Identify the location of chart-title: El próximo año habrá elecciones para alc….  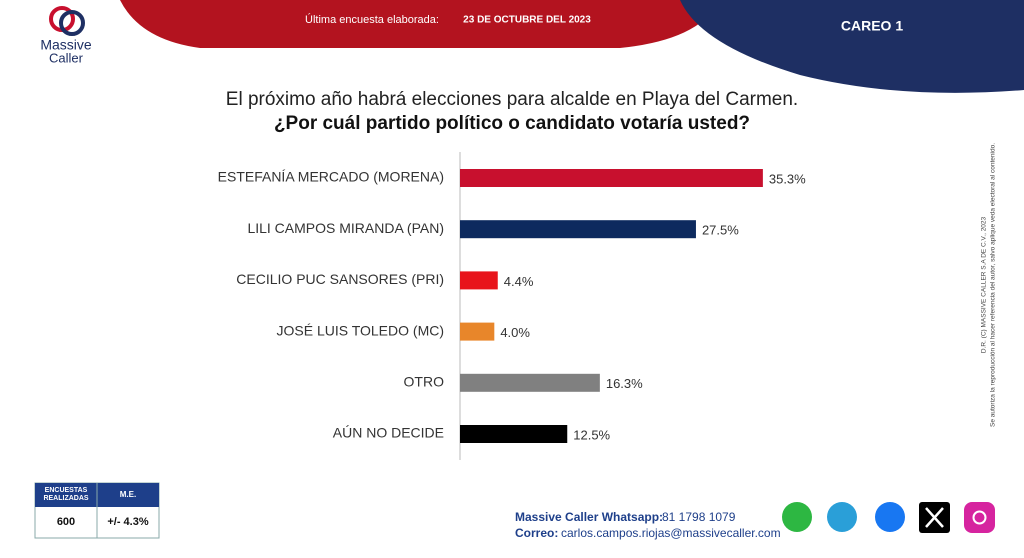
(512, 99).